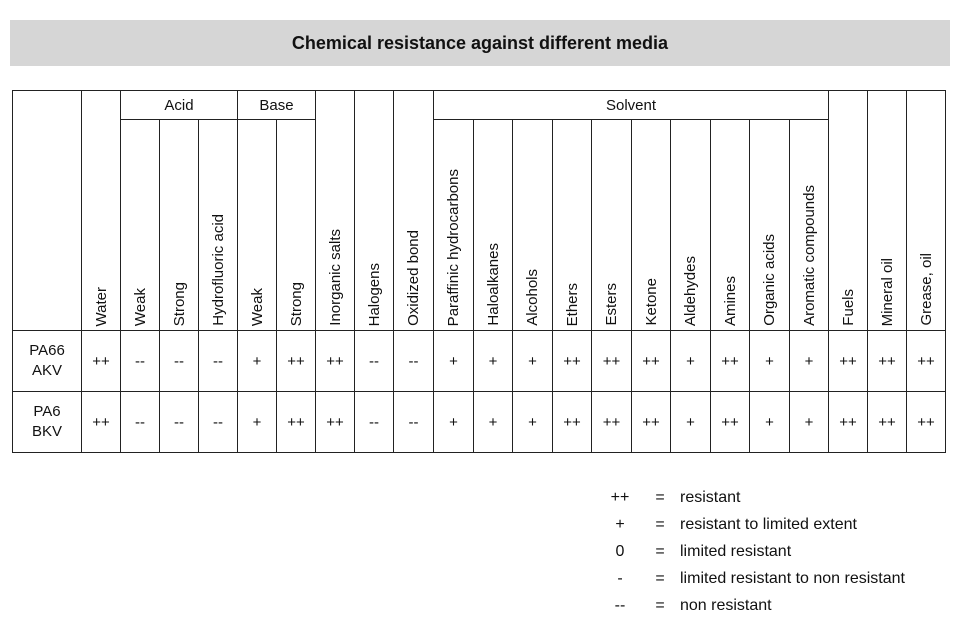 This screenshot has width=963, height=641. I want to click on legend-symbol: --, so click(620, 605).